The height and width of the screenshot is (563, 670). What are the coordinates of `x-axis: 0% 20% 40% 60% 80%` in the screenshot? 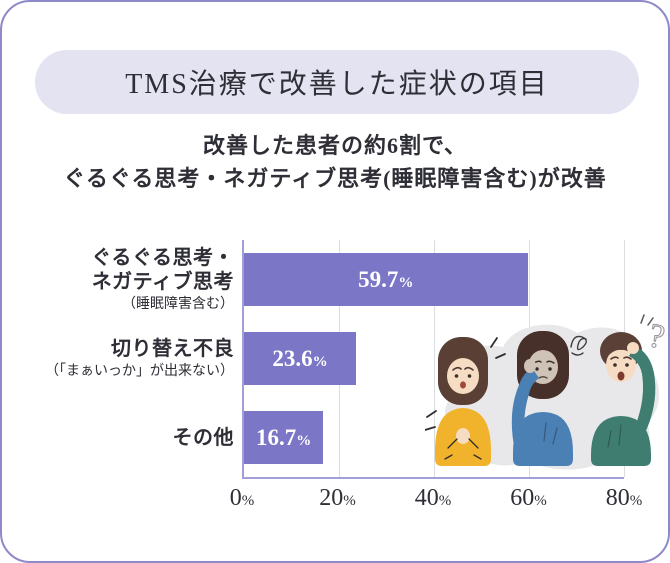 It's located at (436, 502).